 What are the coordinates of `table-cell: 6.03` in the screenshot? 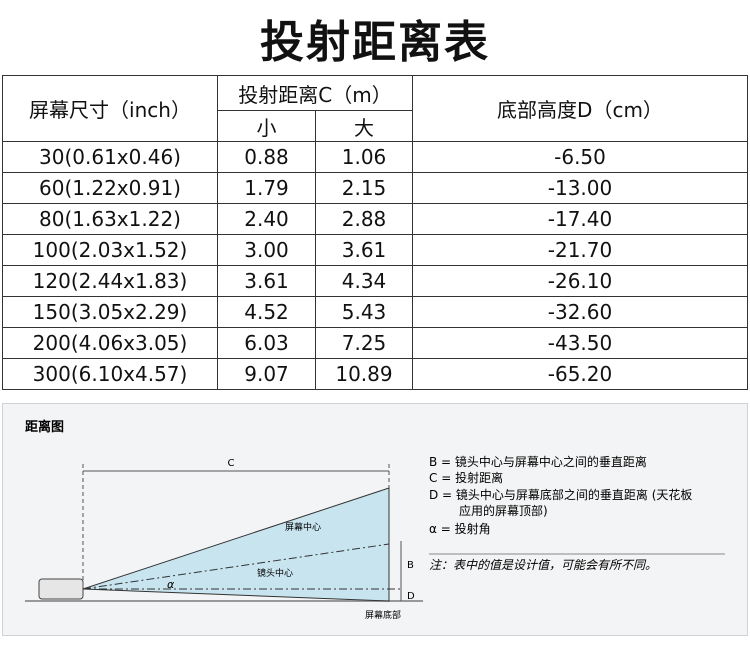 It's located at (266, 343).